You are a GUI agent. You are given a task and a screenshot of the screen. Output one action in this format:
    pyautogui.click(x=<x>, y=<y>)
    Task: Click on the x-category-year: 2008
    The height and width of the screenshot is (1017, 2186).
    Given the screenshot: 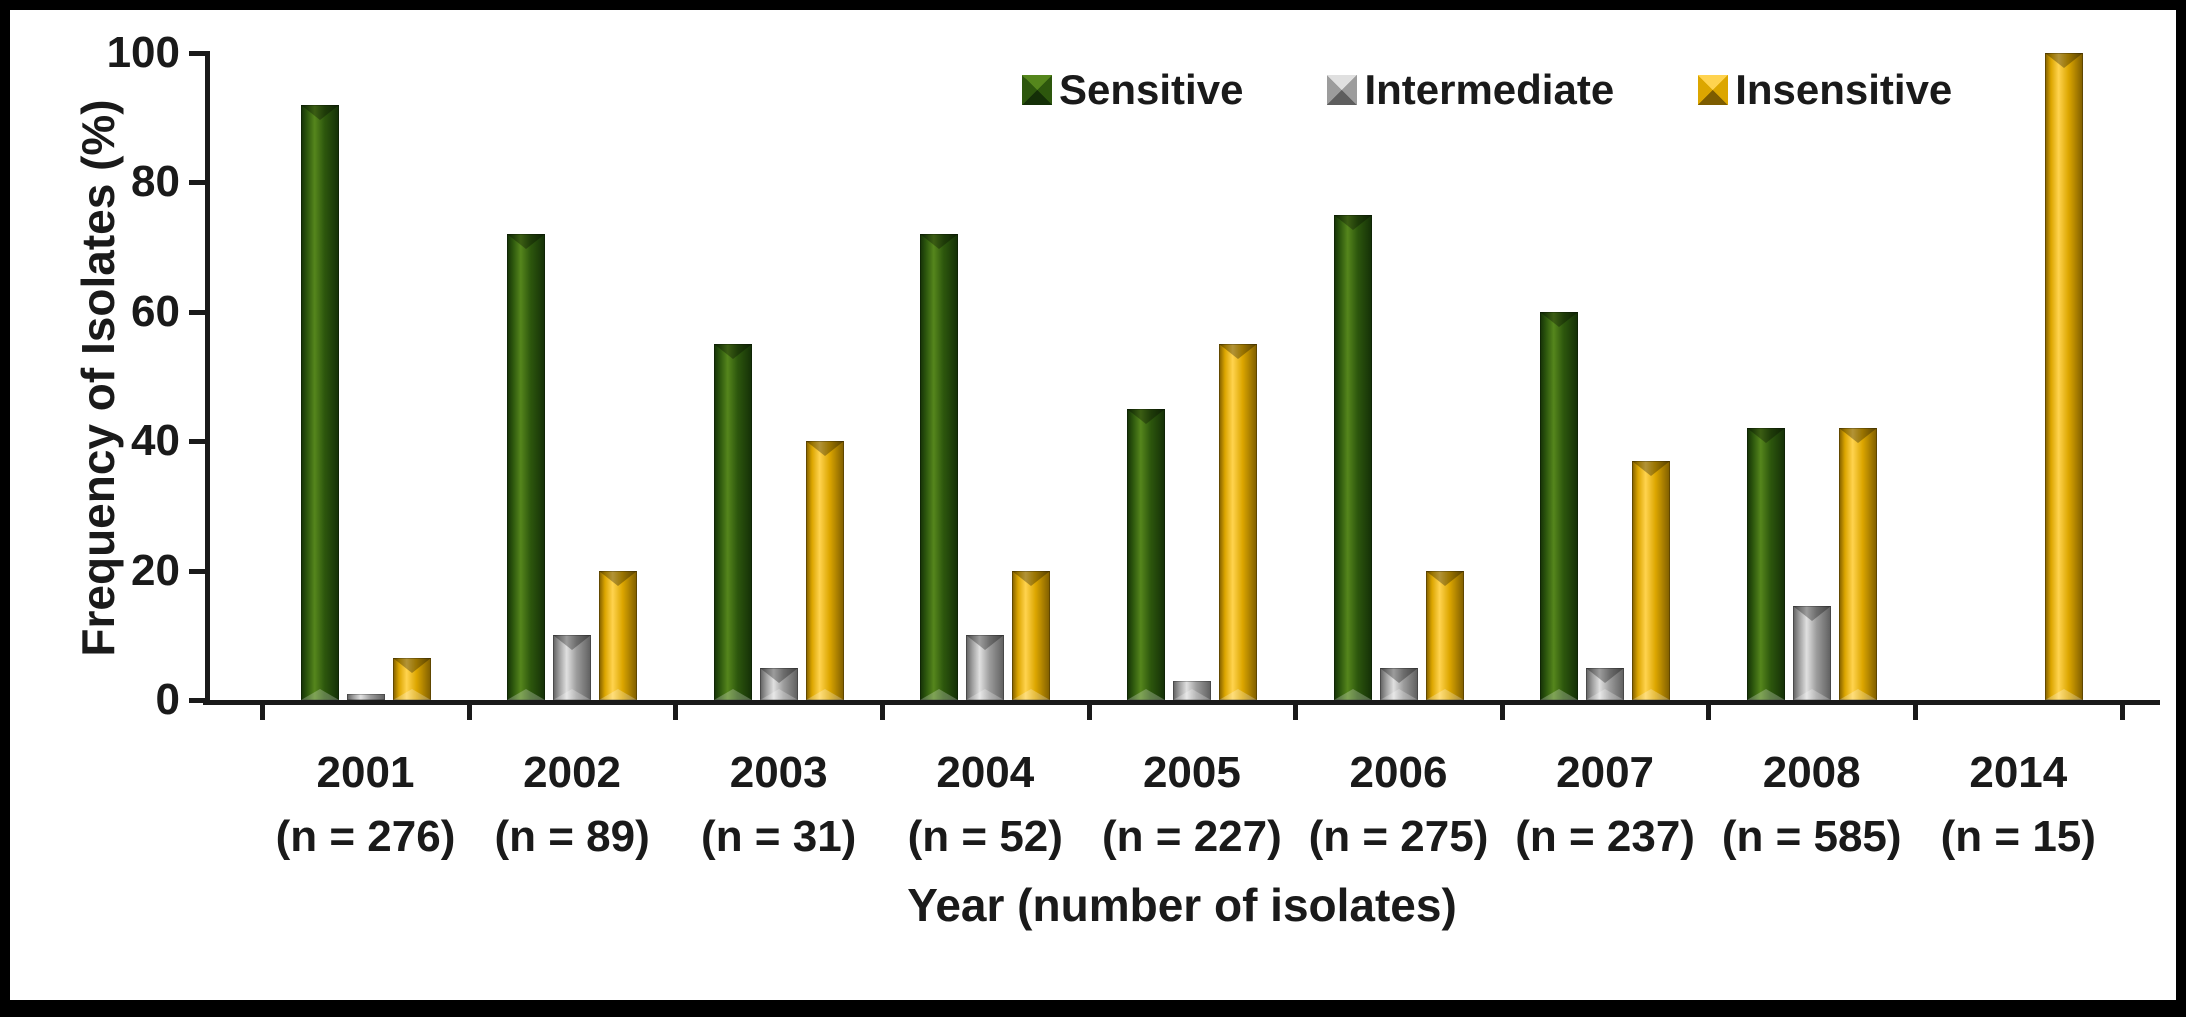 What is the action you would take?
    pyautogui.click(x=1811, y=772)
    